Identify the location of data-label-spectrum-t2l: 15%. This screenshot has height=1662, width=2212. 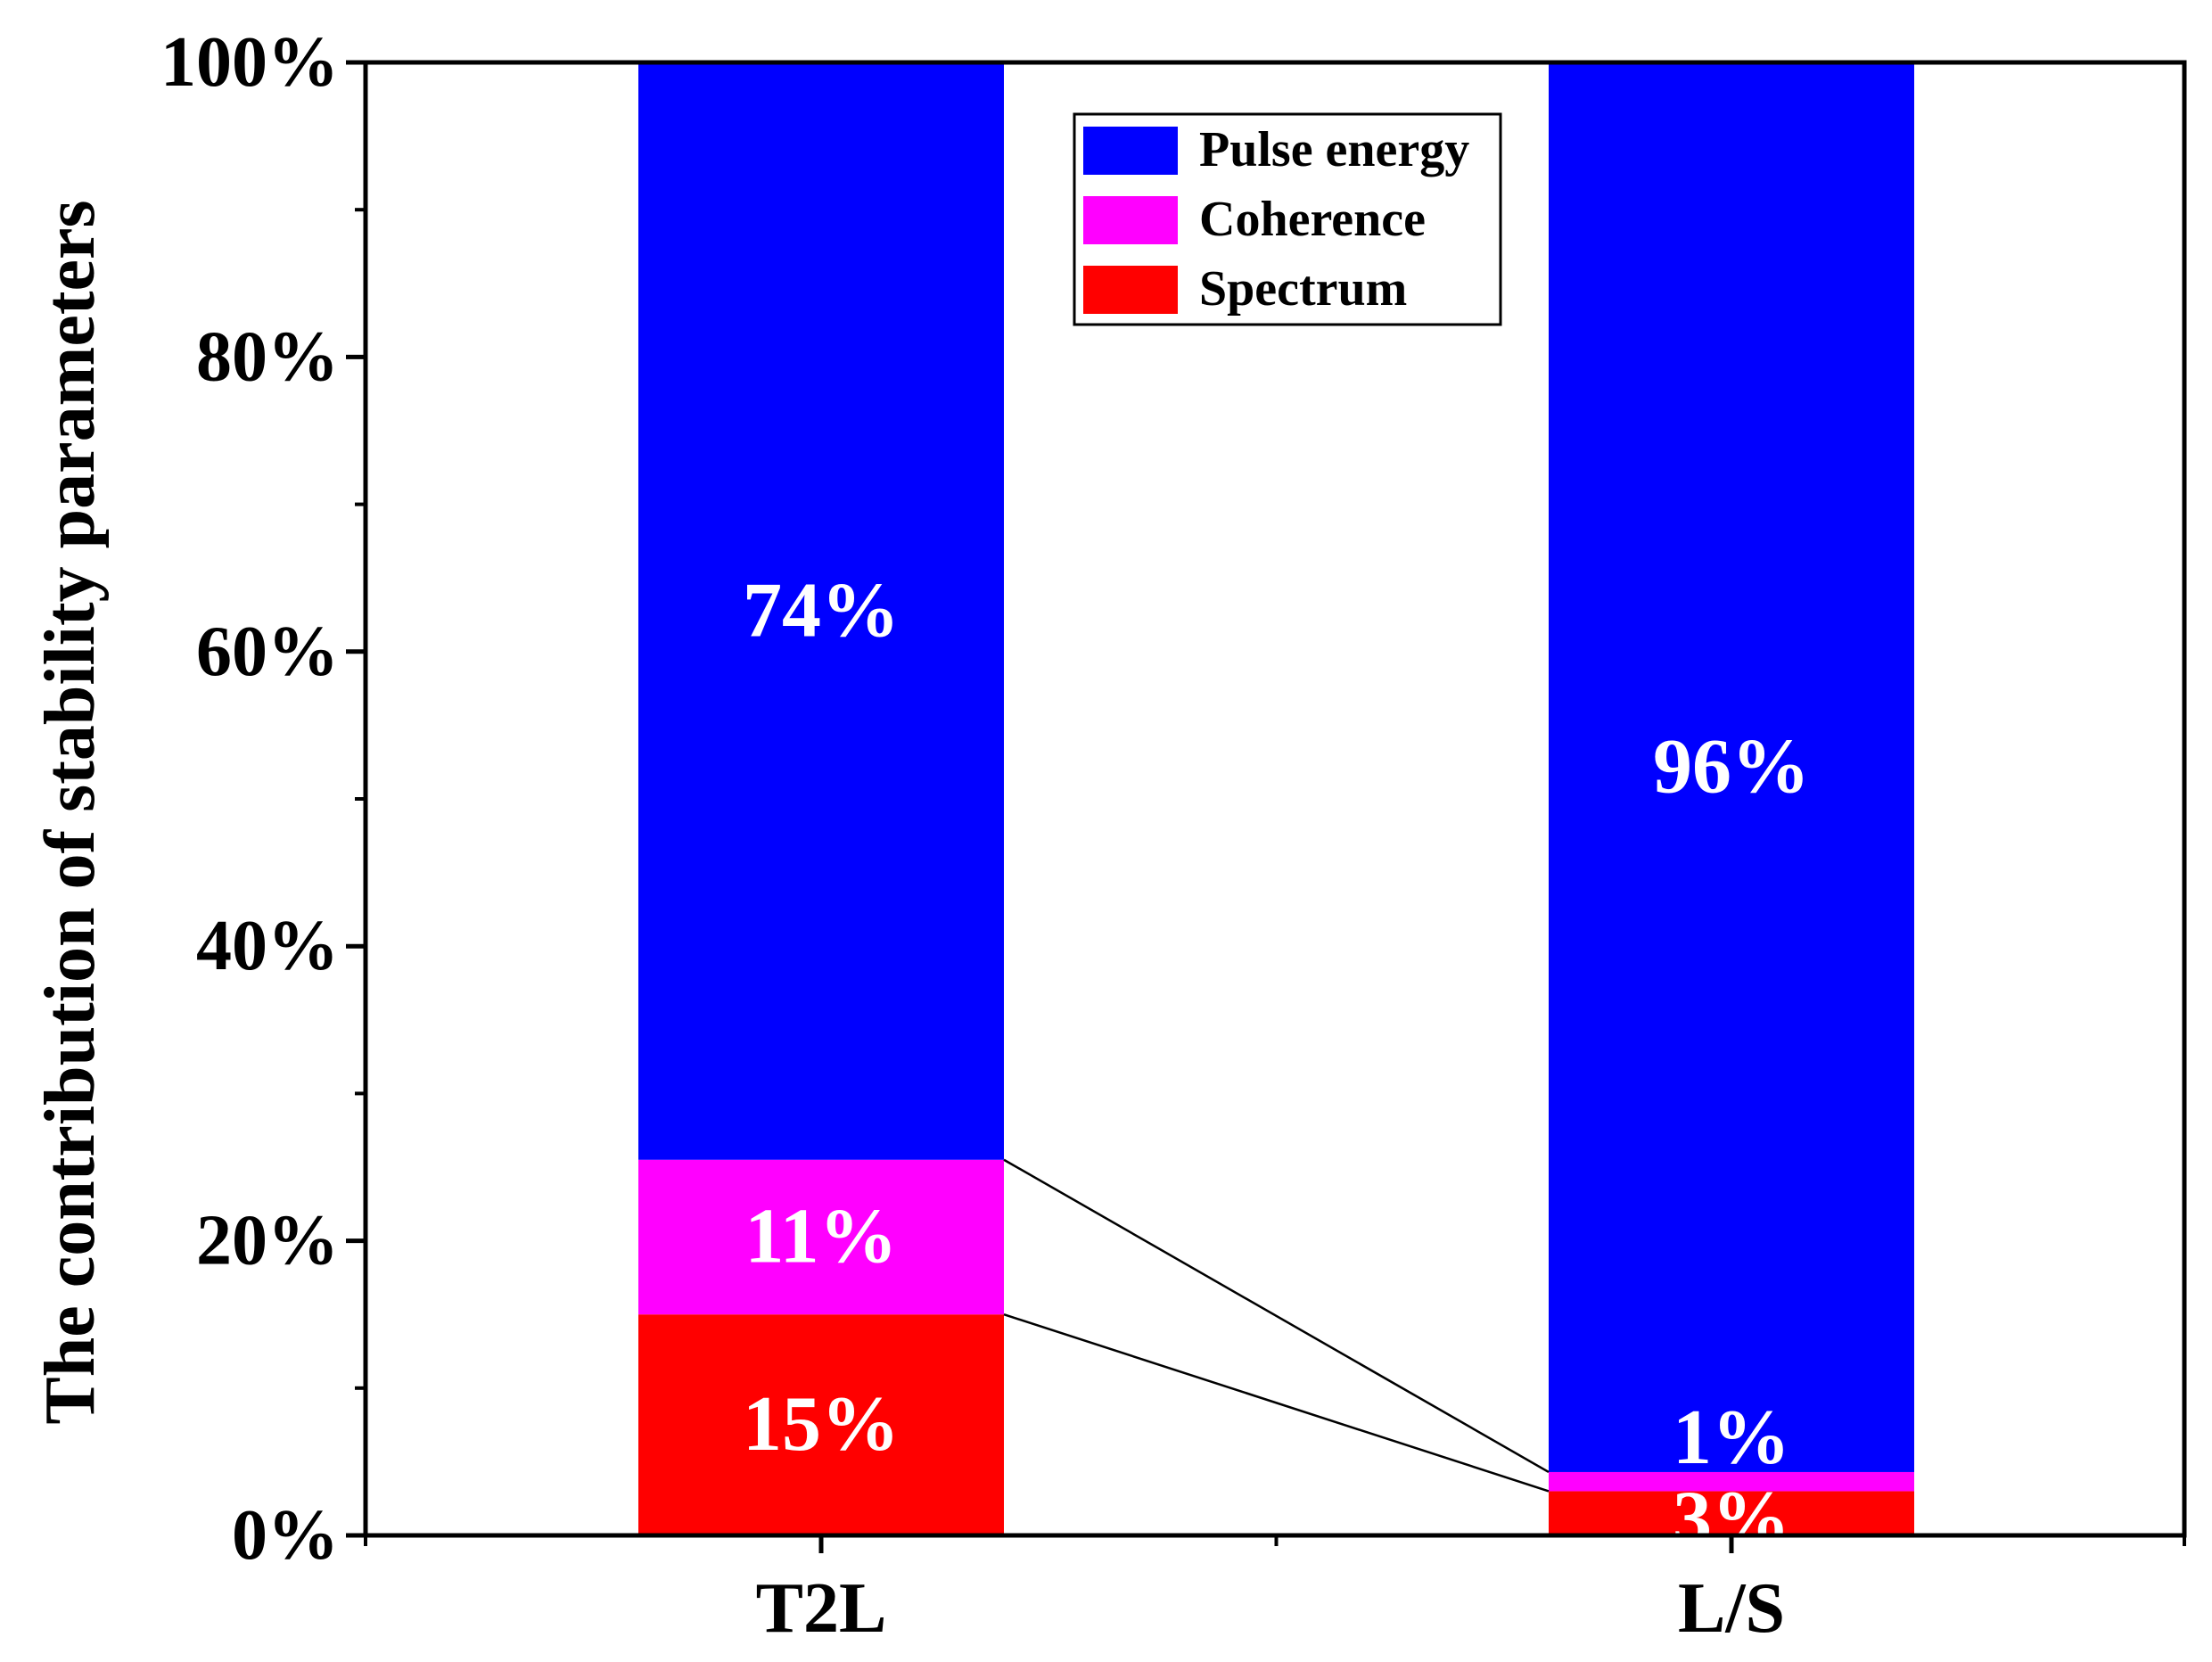
(821, 1424).